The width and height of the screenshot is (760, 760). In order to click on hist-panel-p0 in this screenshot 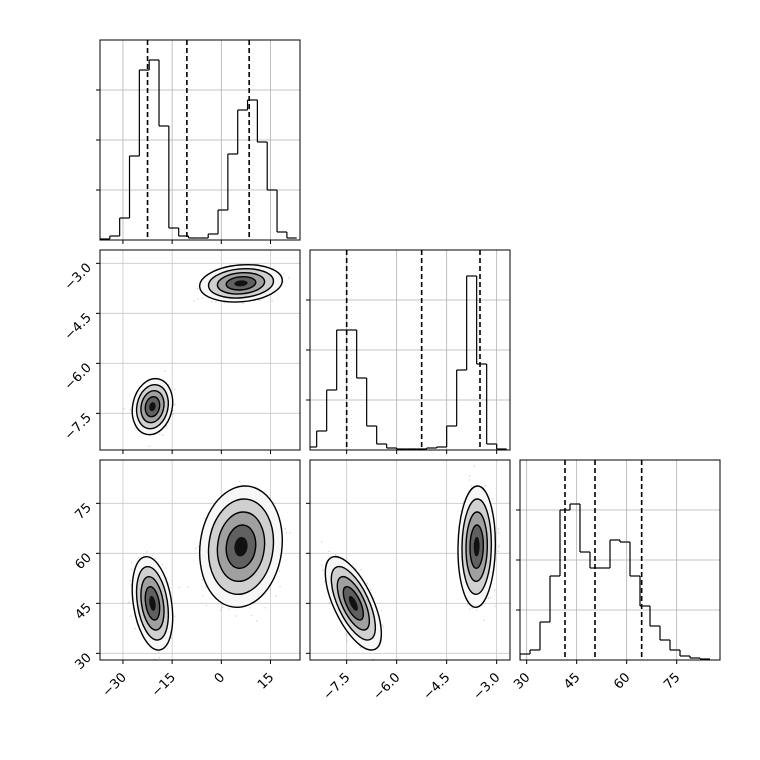, I will do `click(198, 141)`.